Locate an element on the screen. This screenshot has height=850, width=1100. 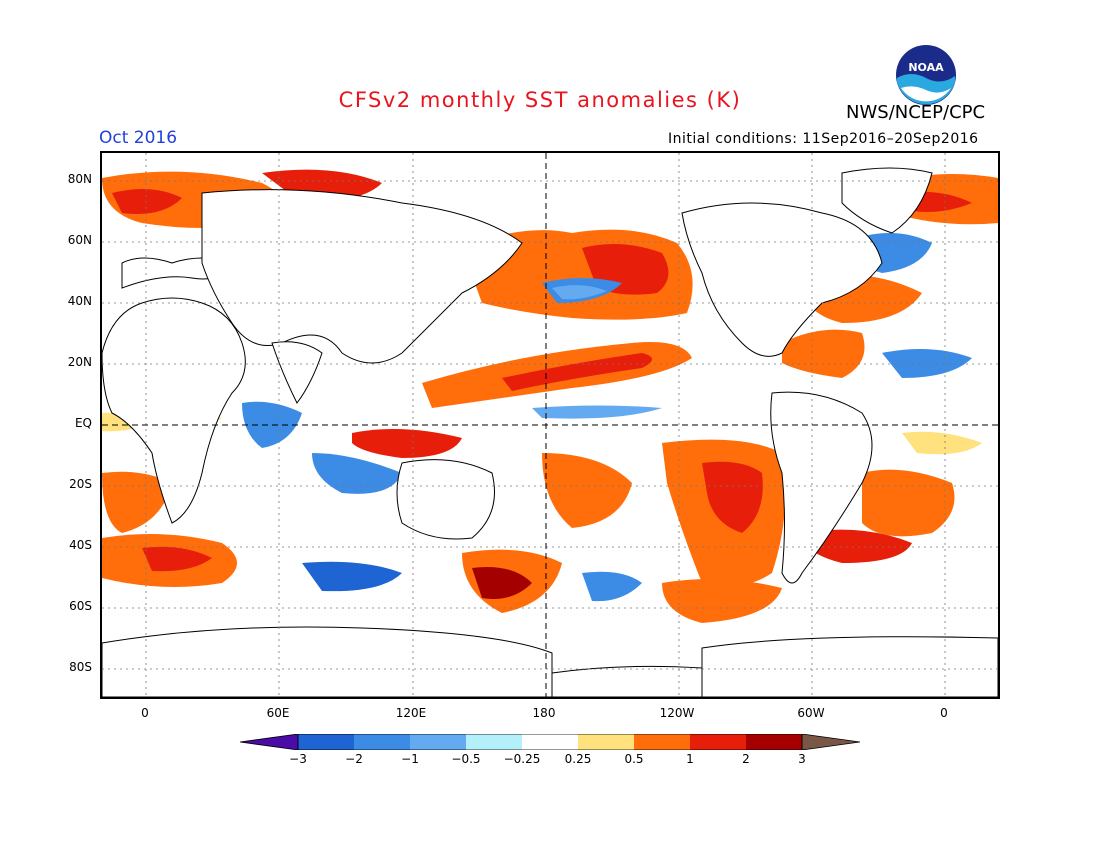
lat-label: 80S is located at coordinates (80, 667).